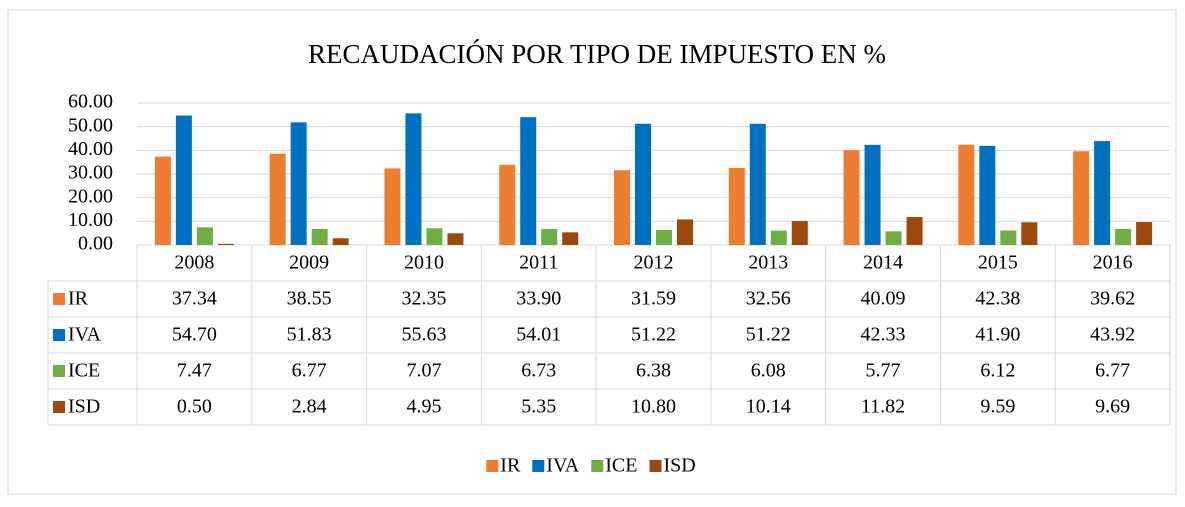 The image size is (1185, 507). I want to click on table-cell: 51.83, so click(309, 335).